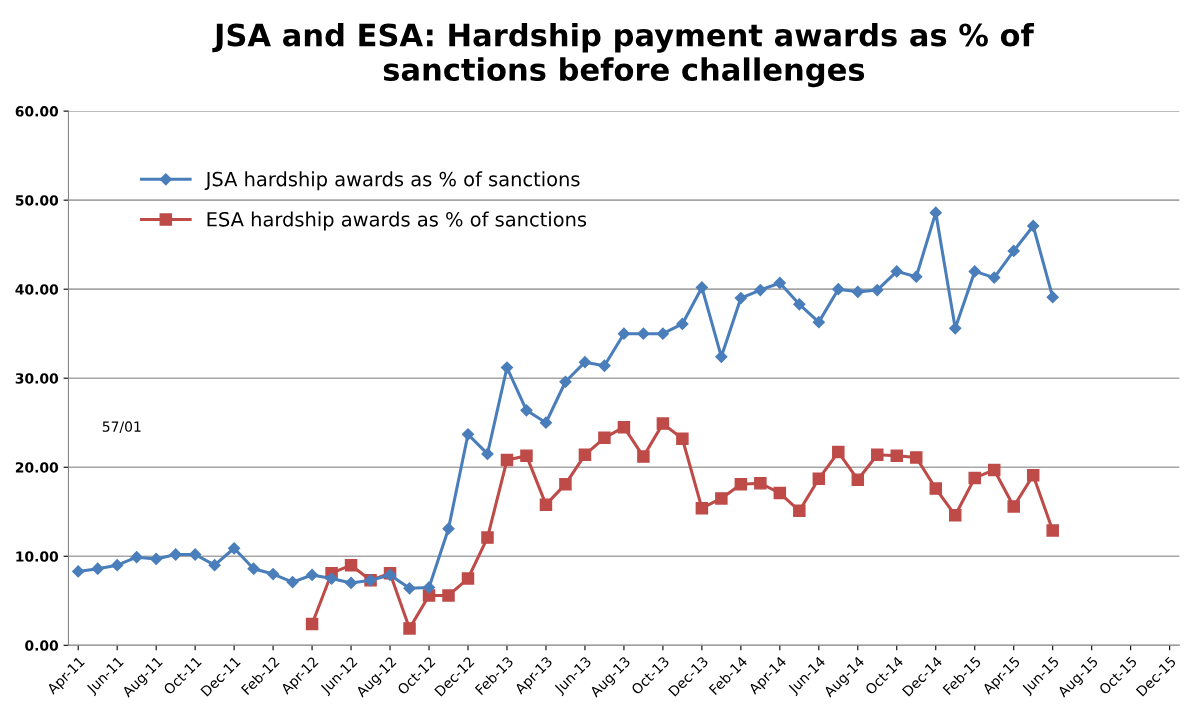 The height and width of the screenshot is (717, 1201). Describe the element at coordinates (37, 111) in the screenshot. I see `y-tick-label: 60.00` at that location.